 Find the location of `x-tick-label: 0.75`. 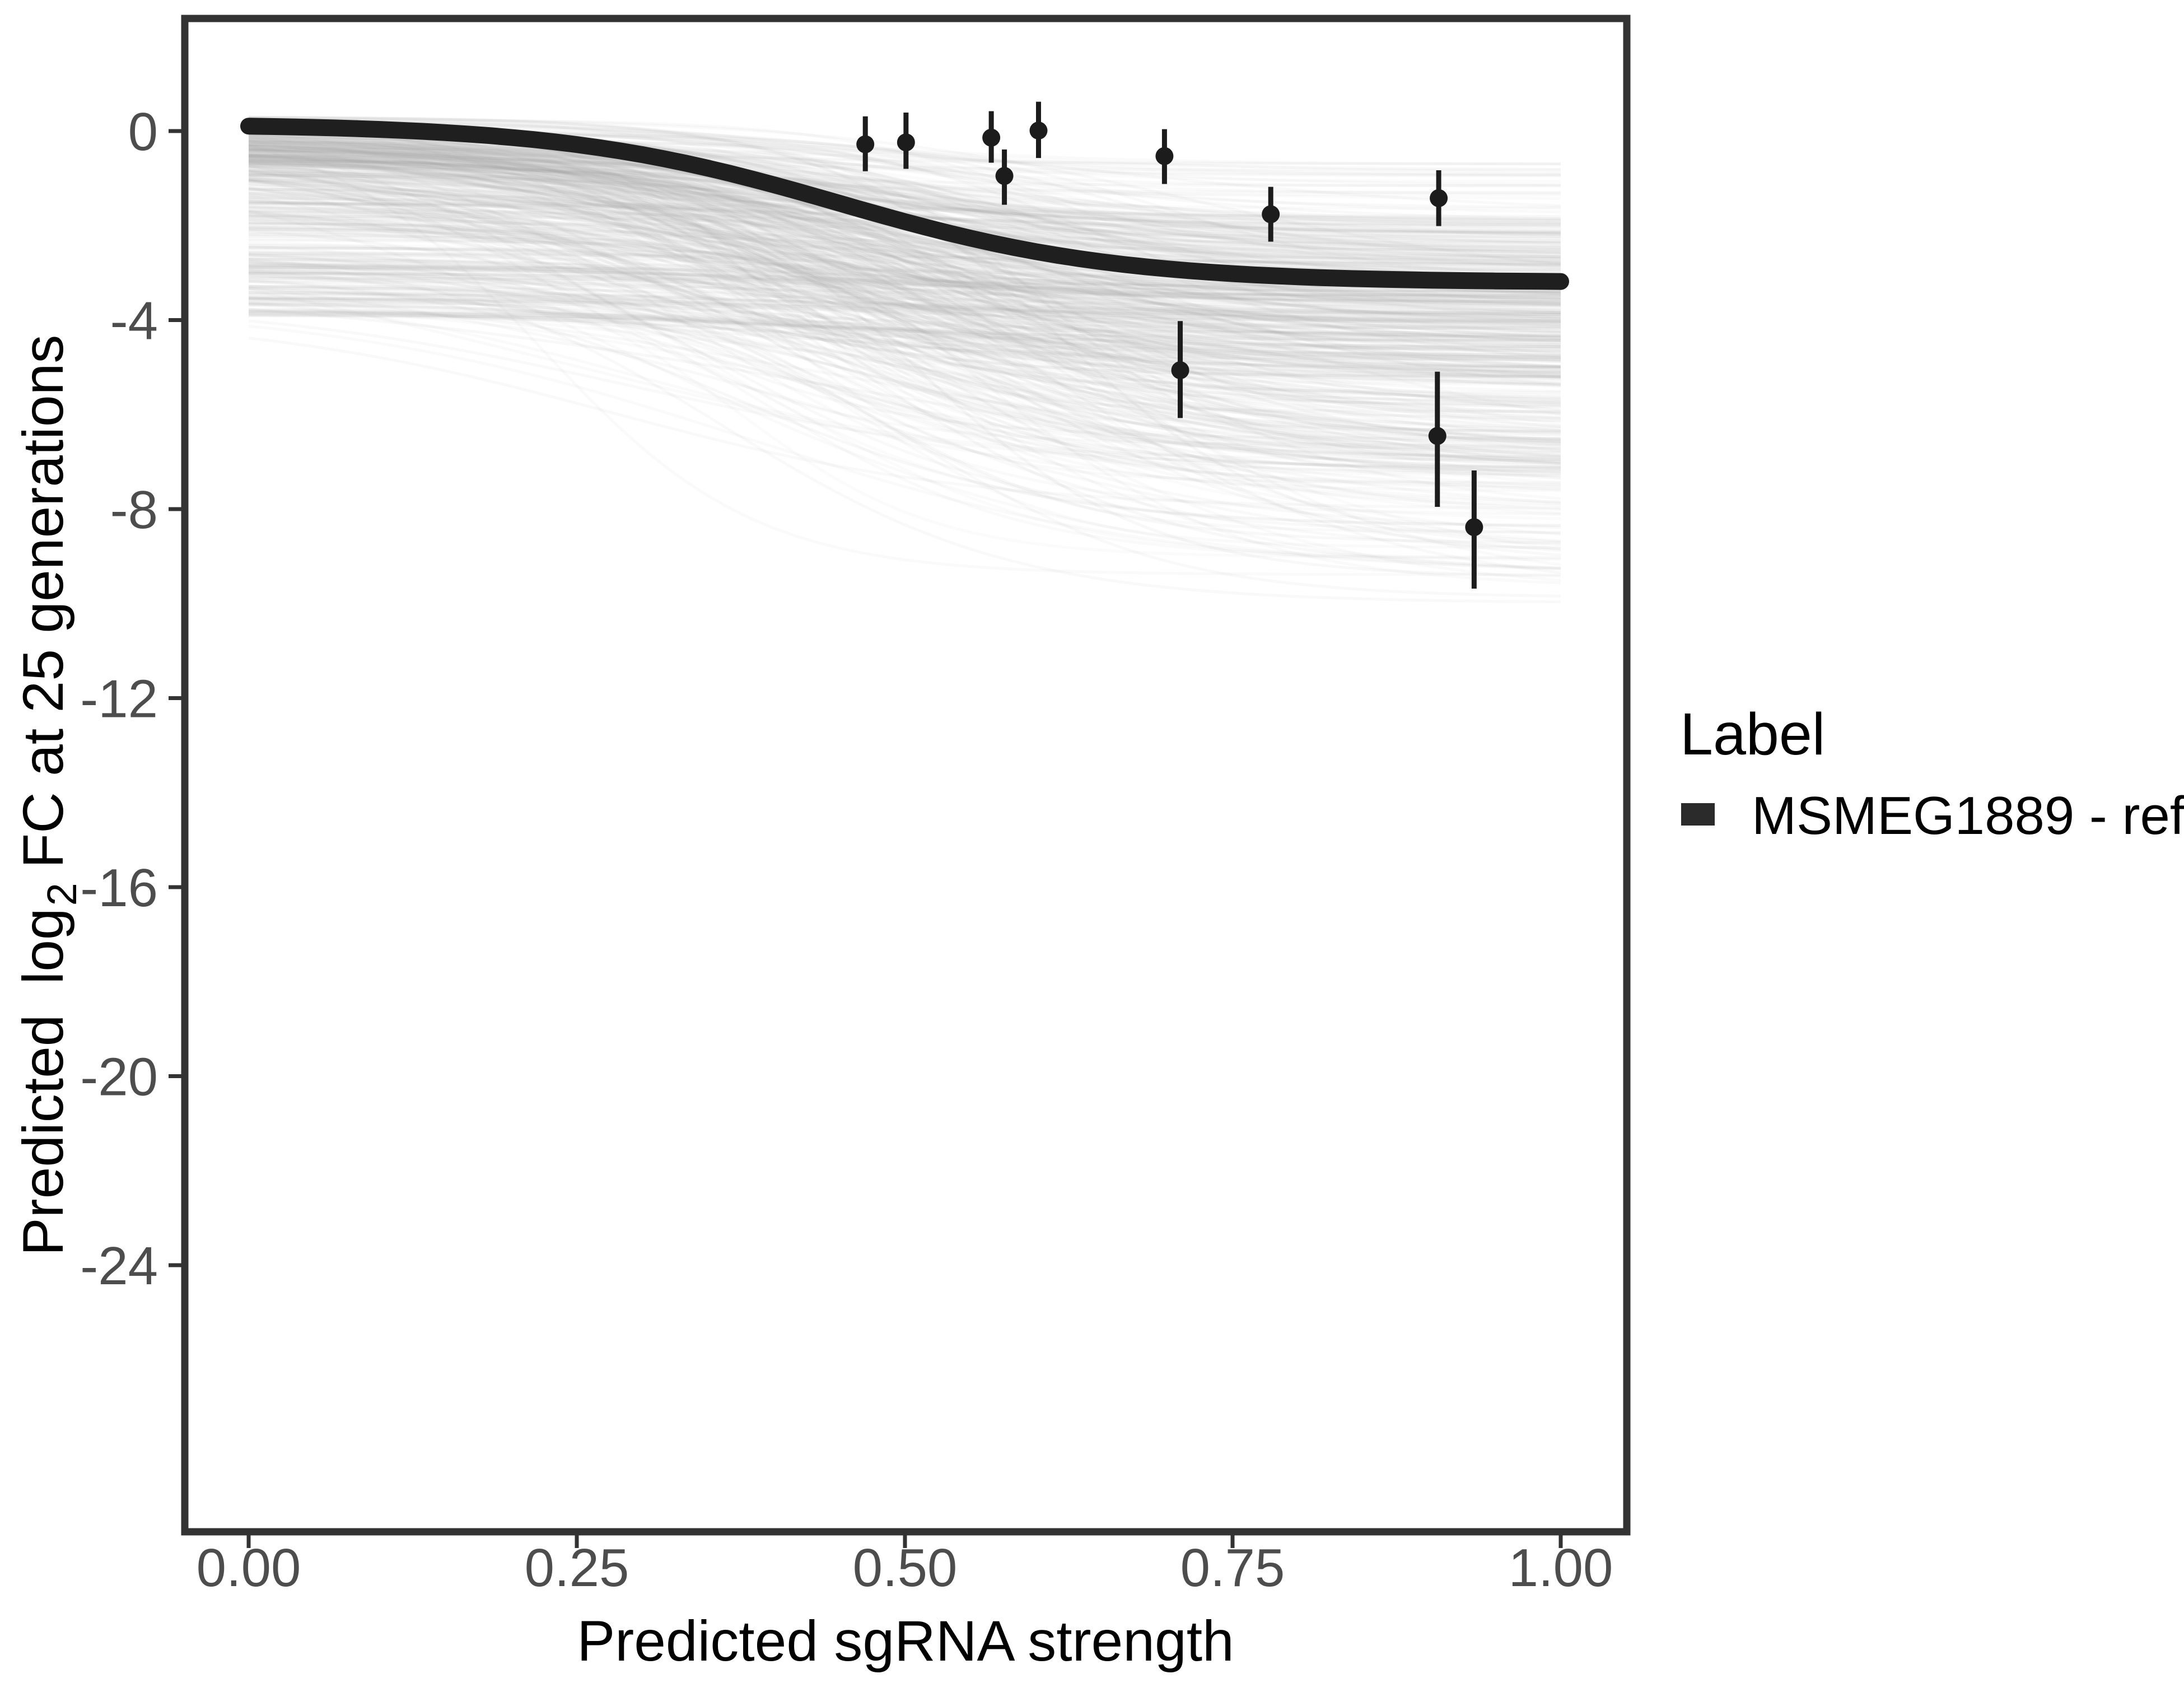

x-tick-label: 0.75 is located at coordinates (1233, 1568).